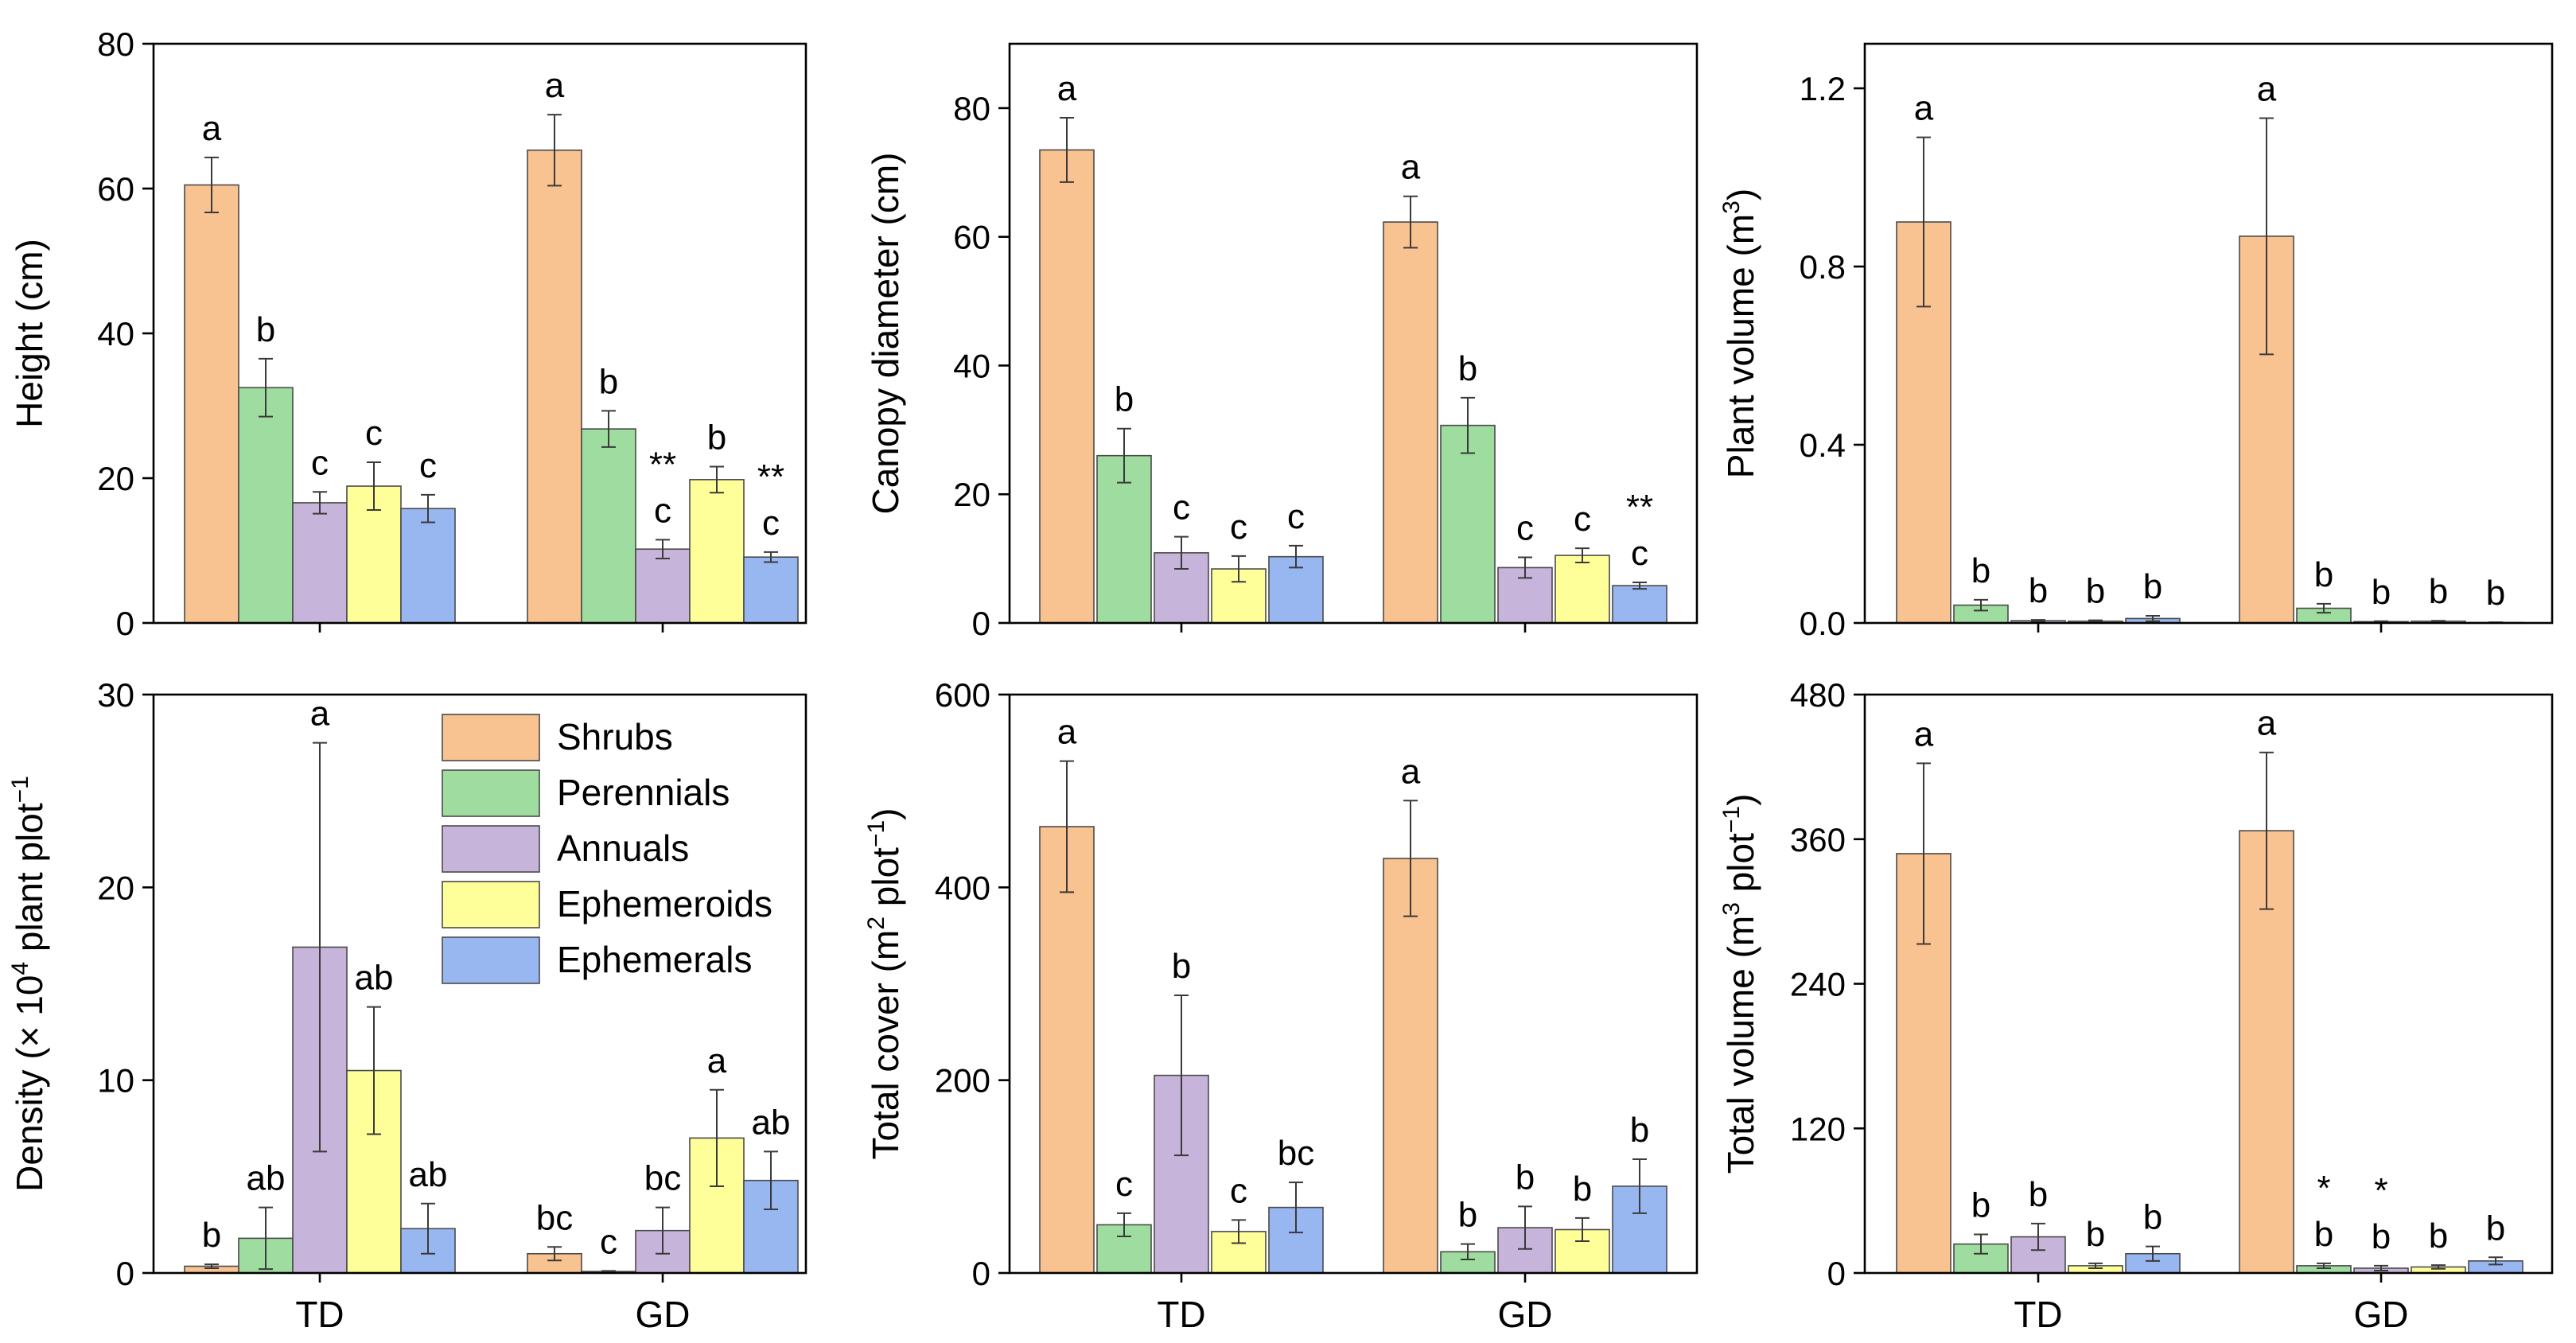 This screenshot has width=2576, height=1343. Describe the element at coordinates (320, 563) in the screenshot. I see `bar-annuals-td` at that location.